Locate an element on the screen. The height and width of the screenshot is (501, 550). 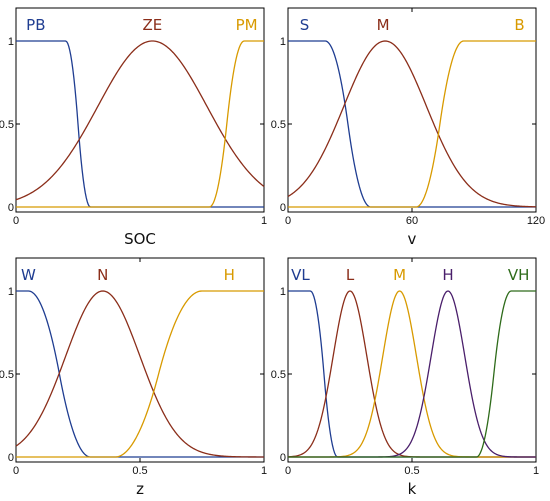
x-tick-label: 120 is located at coordinates (536, 221).